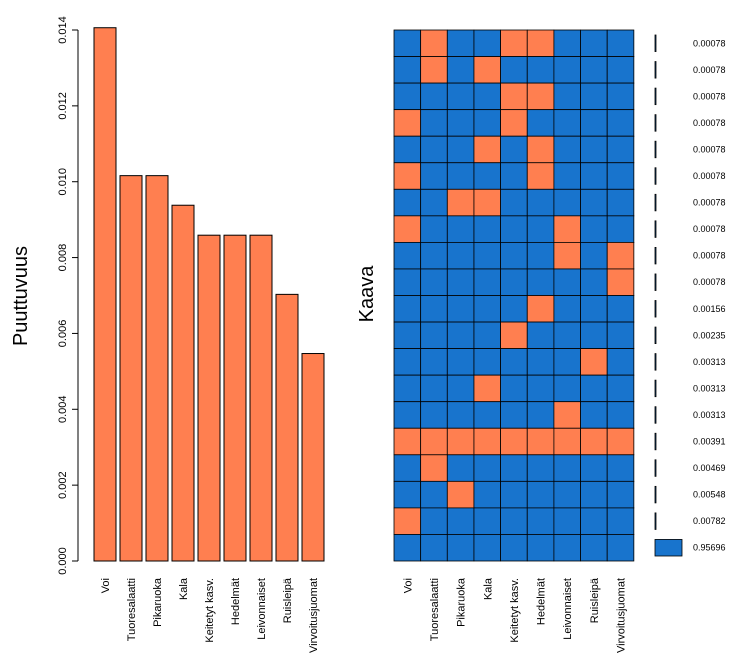 Image resolution: width=751 pixels, height=659 pixels. I want to click on proportion-label: 0.00469, so click(709, 468).